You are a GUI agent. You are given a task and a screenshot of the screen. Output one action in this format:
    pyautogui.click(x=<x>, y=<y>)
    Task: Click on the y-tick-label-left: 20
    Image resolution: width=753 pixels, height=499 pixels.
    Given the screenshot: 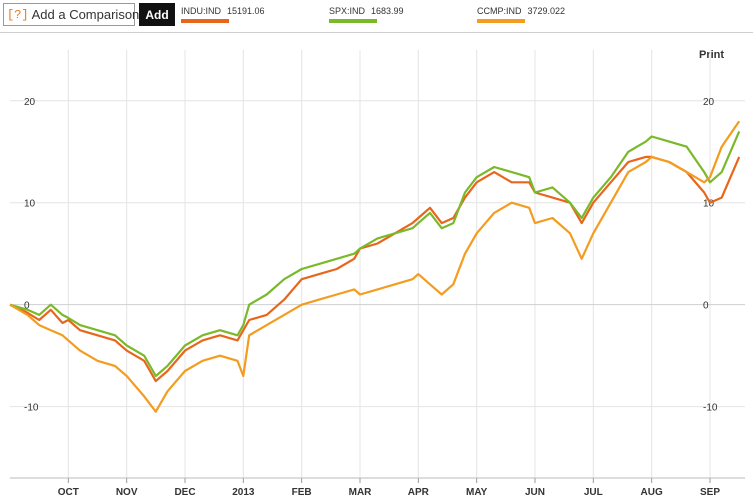 What is the action you would take?
    pyautogui.click(x=30, y=102)
    